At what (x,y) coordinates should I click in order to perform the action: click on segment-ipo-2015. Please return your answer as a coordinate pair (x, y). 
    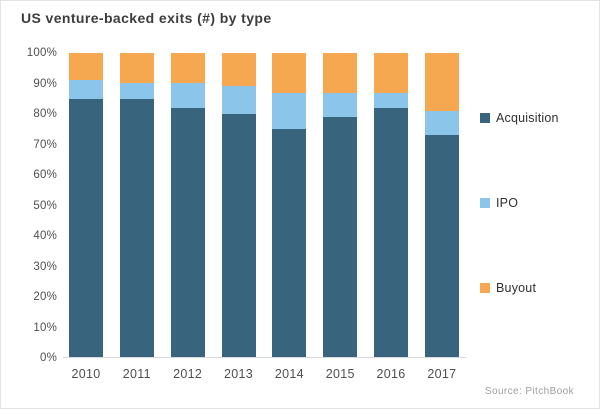
    Looking at the image, I should click on (340, 104).